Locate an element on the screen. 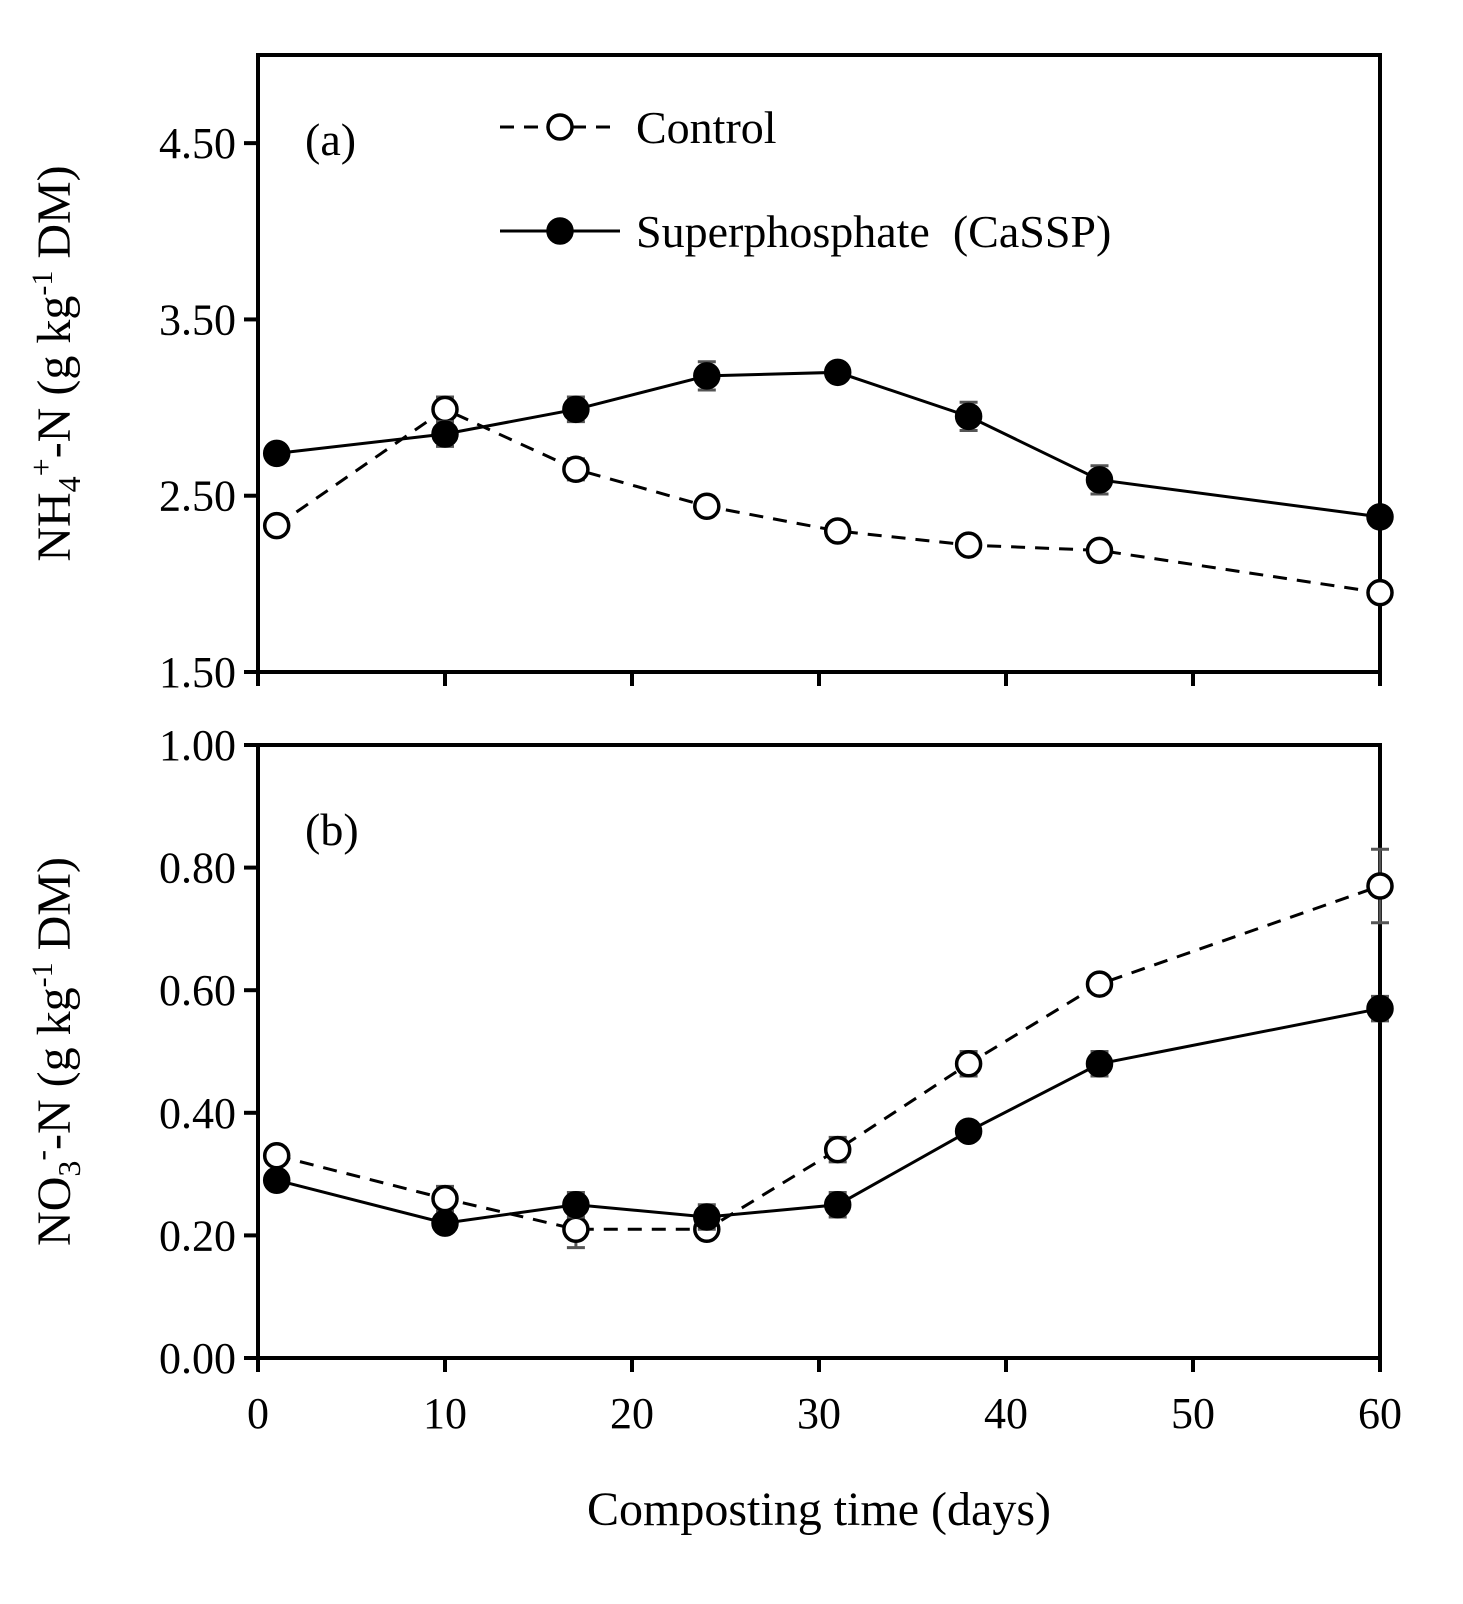 The image size is (1463, 1604). x-tick-label: 0 is located at coordinates (258, 1413).